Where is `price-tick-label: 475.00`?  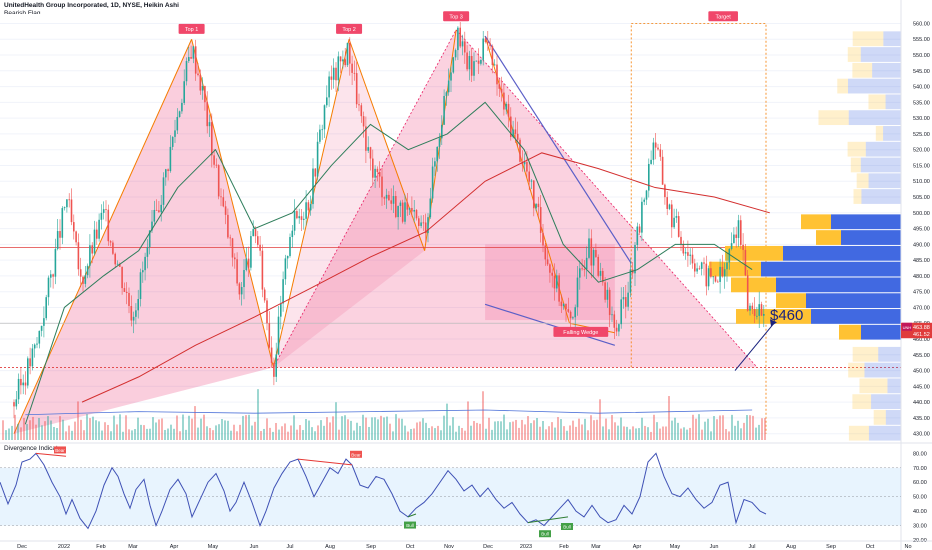 price-tick-label: 475.00 is located at coordinates (921, 293).